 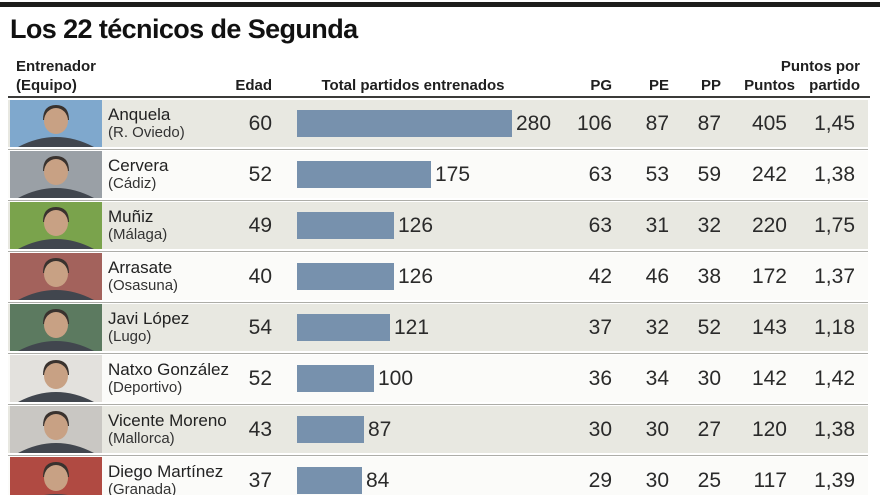 What do you see at coordinates (594, 123) in the screenshot?
I see `wins-value: 106` at bounding box center [594, 123].